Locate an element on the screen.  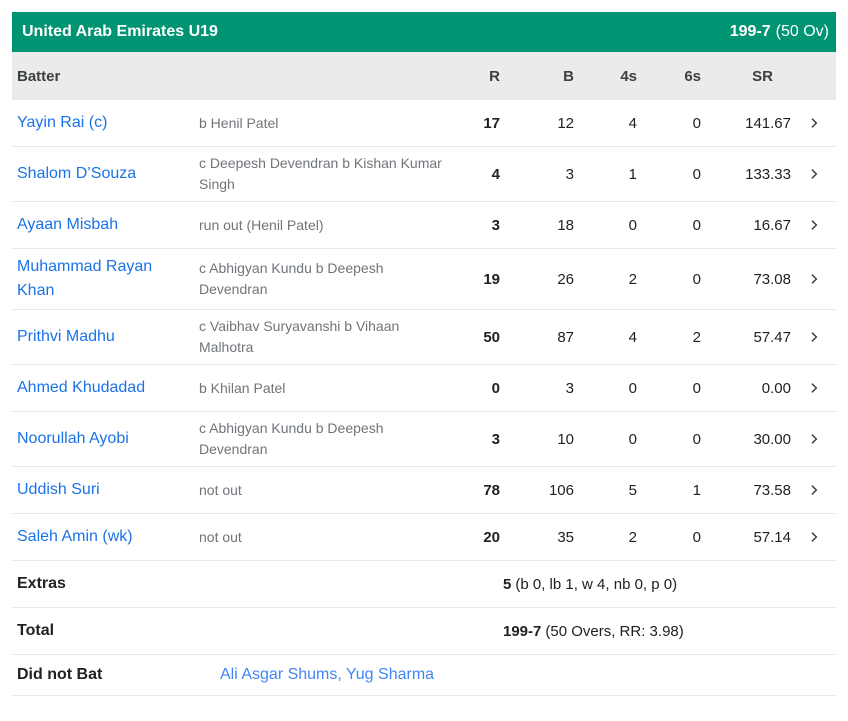
batter-name-link: Noorullah Ayobi is located at coordinates (73, 438).